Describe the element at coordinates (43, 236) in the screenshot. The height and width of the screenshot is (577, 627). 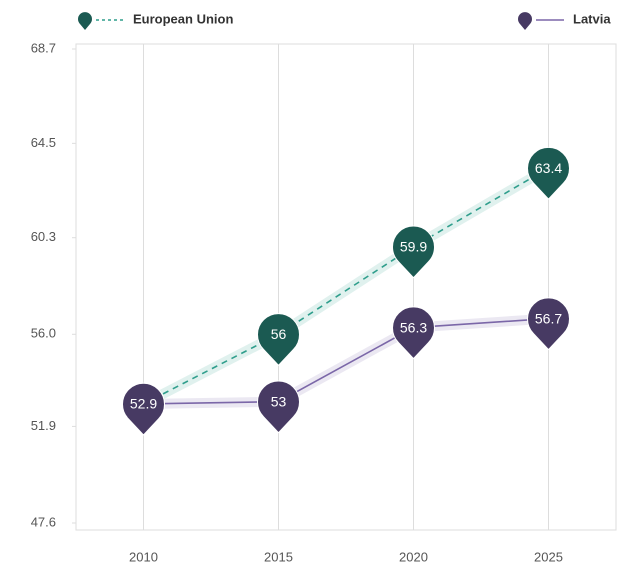
I see `y-tick-label: 60.3` at that location.